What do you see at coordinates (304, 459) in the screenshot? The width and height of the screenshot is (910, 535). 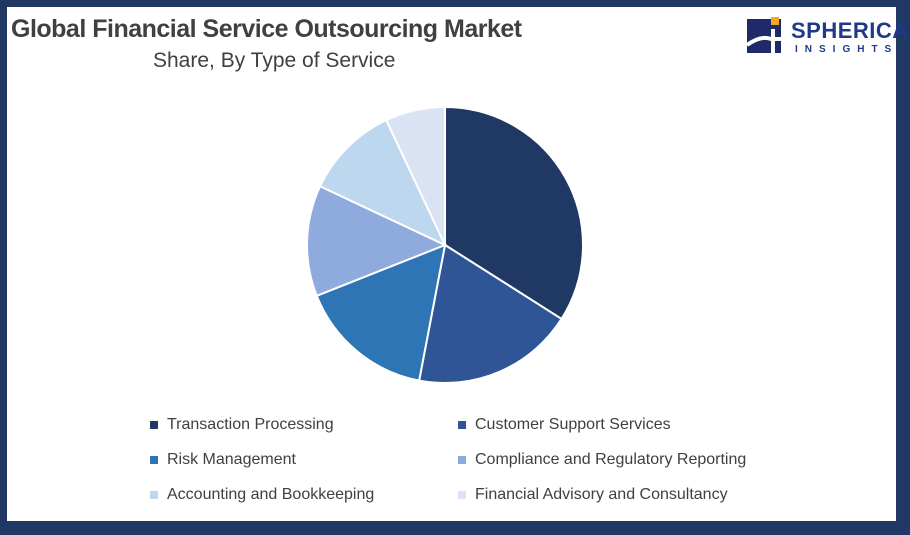 I see `legend-item: Risk Management` at bounding box center [304, 459].